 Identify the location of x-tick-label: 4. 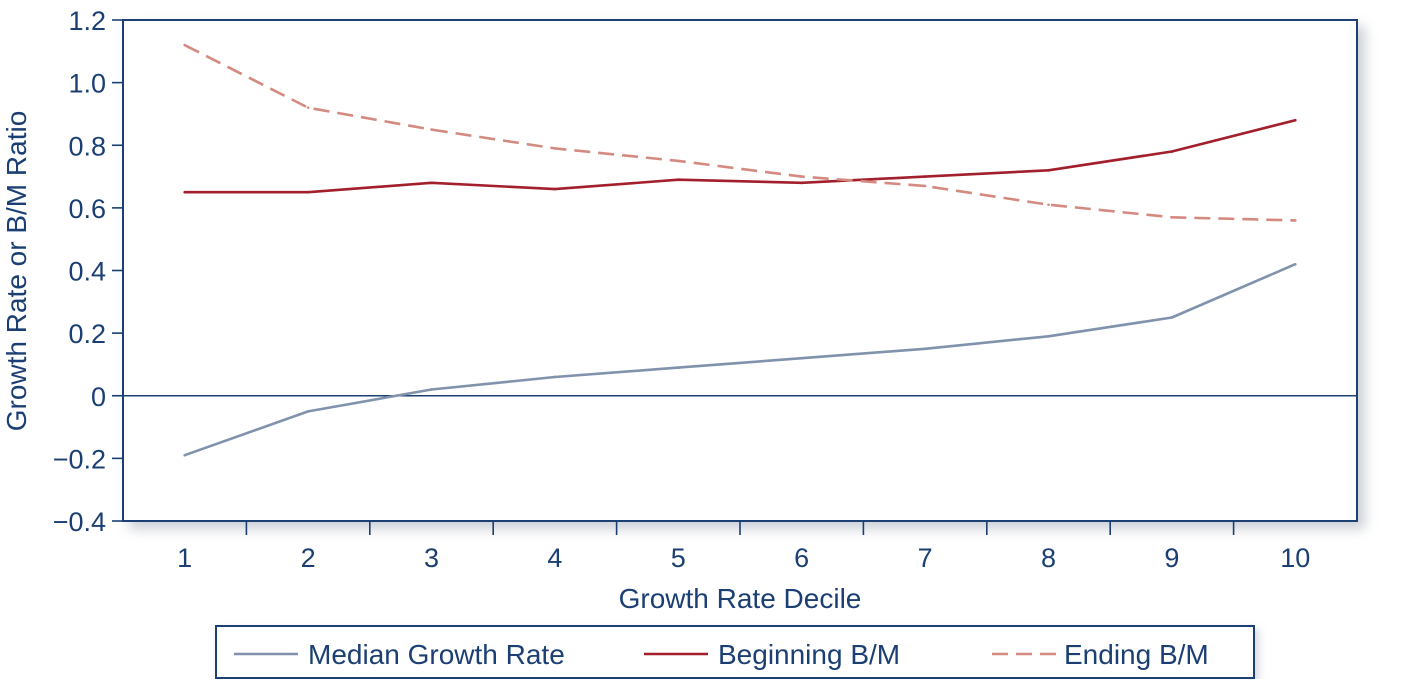
(554, 558).